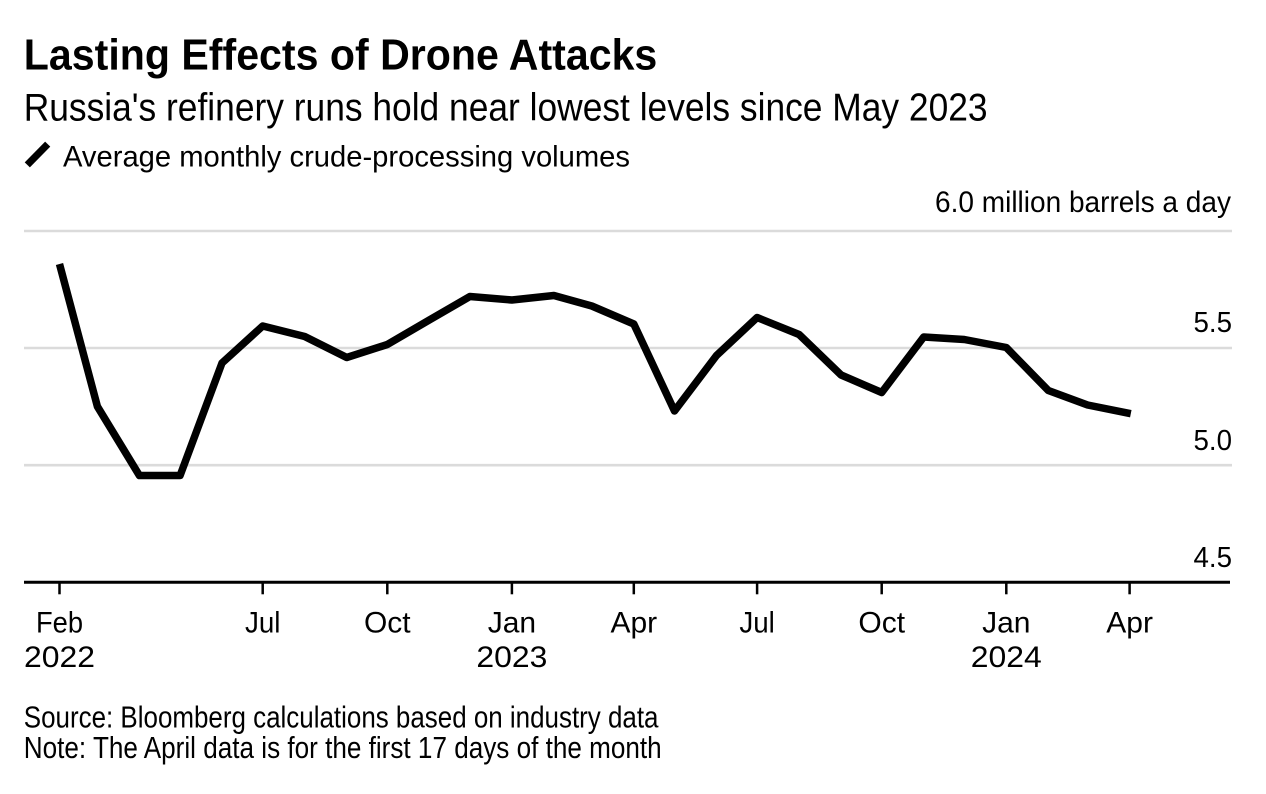  Describe the element at coordinates (1213, 558) in the screenshot. I see `svg-text: 4.5` at that location.